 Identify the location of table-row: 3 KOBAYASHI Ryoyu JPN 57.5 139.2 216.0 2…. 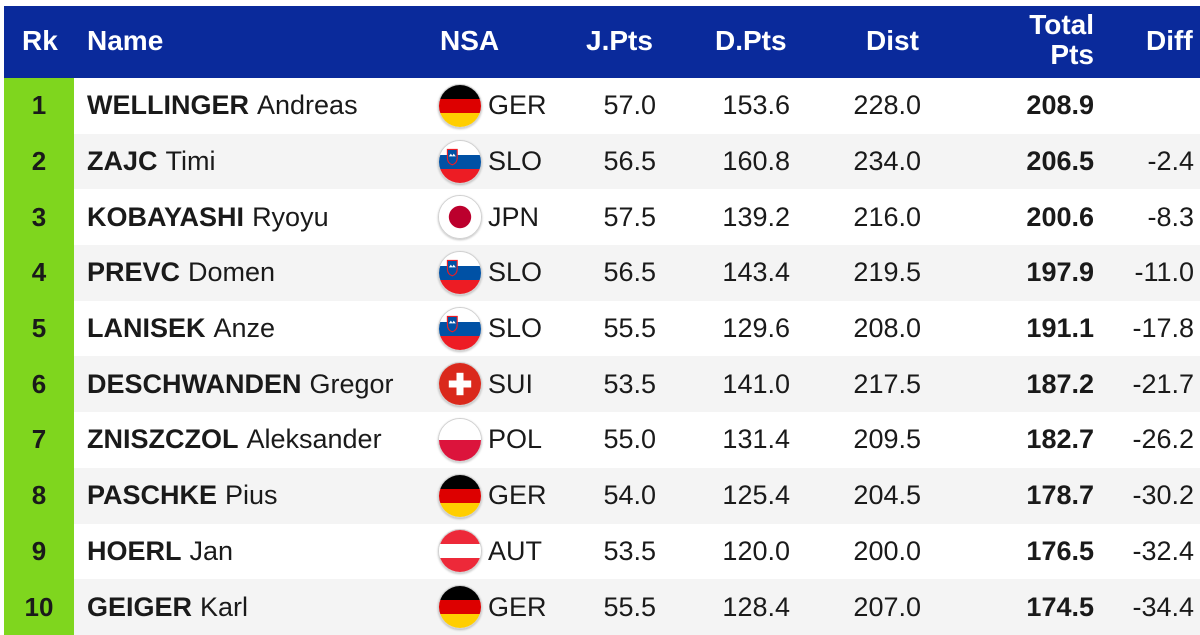
(602, 217).